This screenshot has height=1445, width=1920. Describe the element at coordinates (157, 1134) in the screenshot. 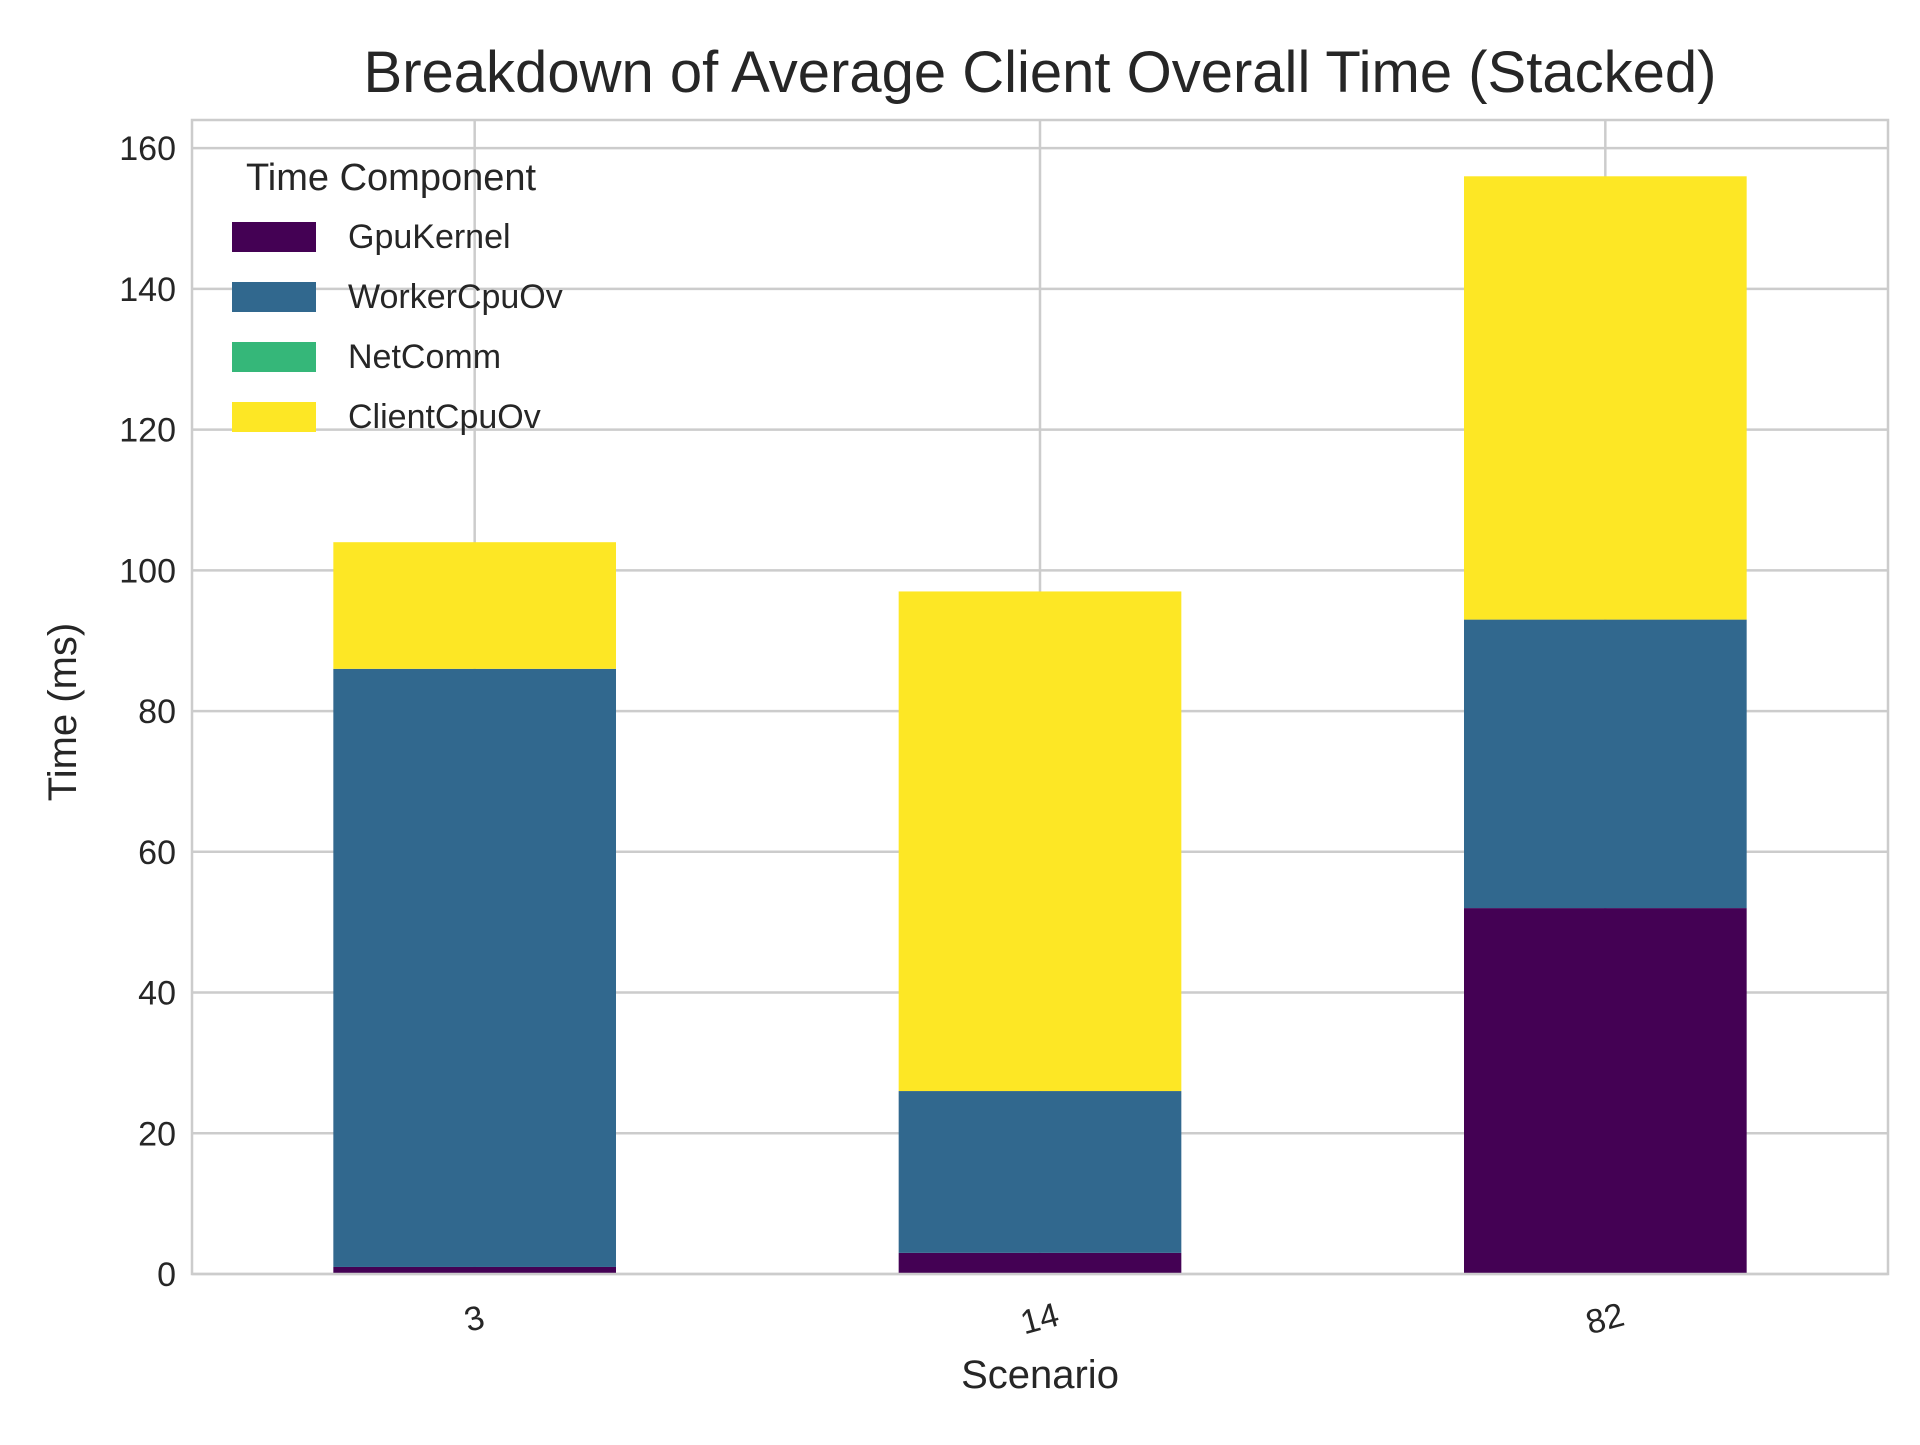

I see `y-tick-label: 20` at that location.